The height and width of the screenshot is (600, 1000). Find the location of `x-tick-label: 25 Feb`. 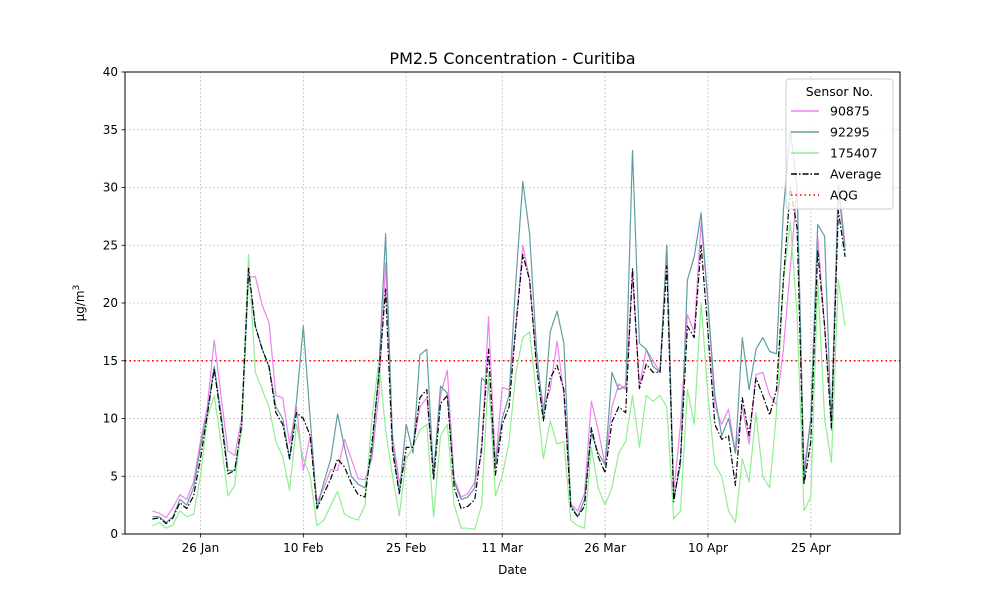

x-tick-label: 25 Feb is located at coordinates (406, 548).